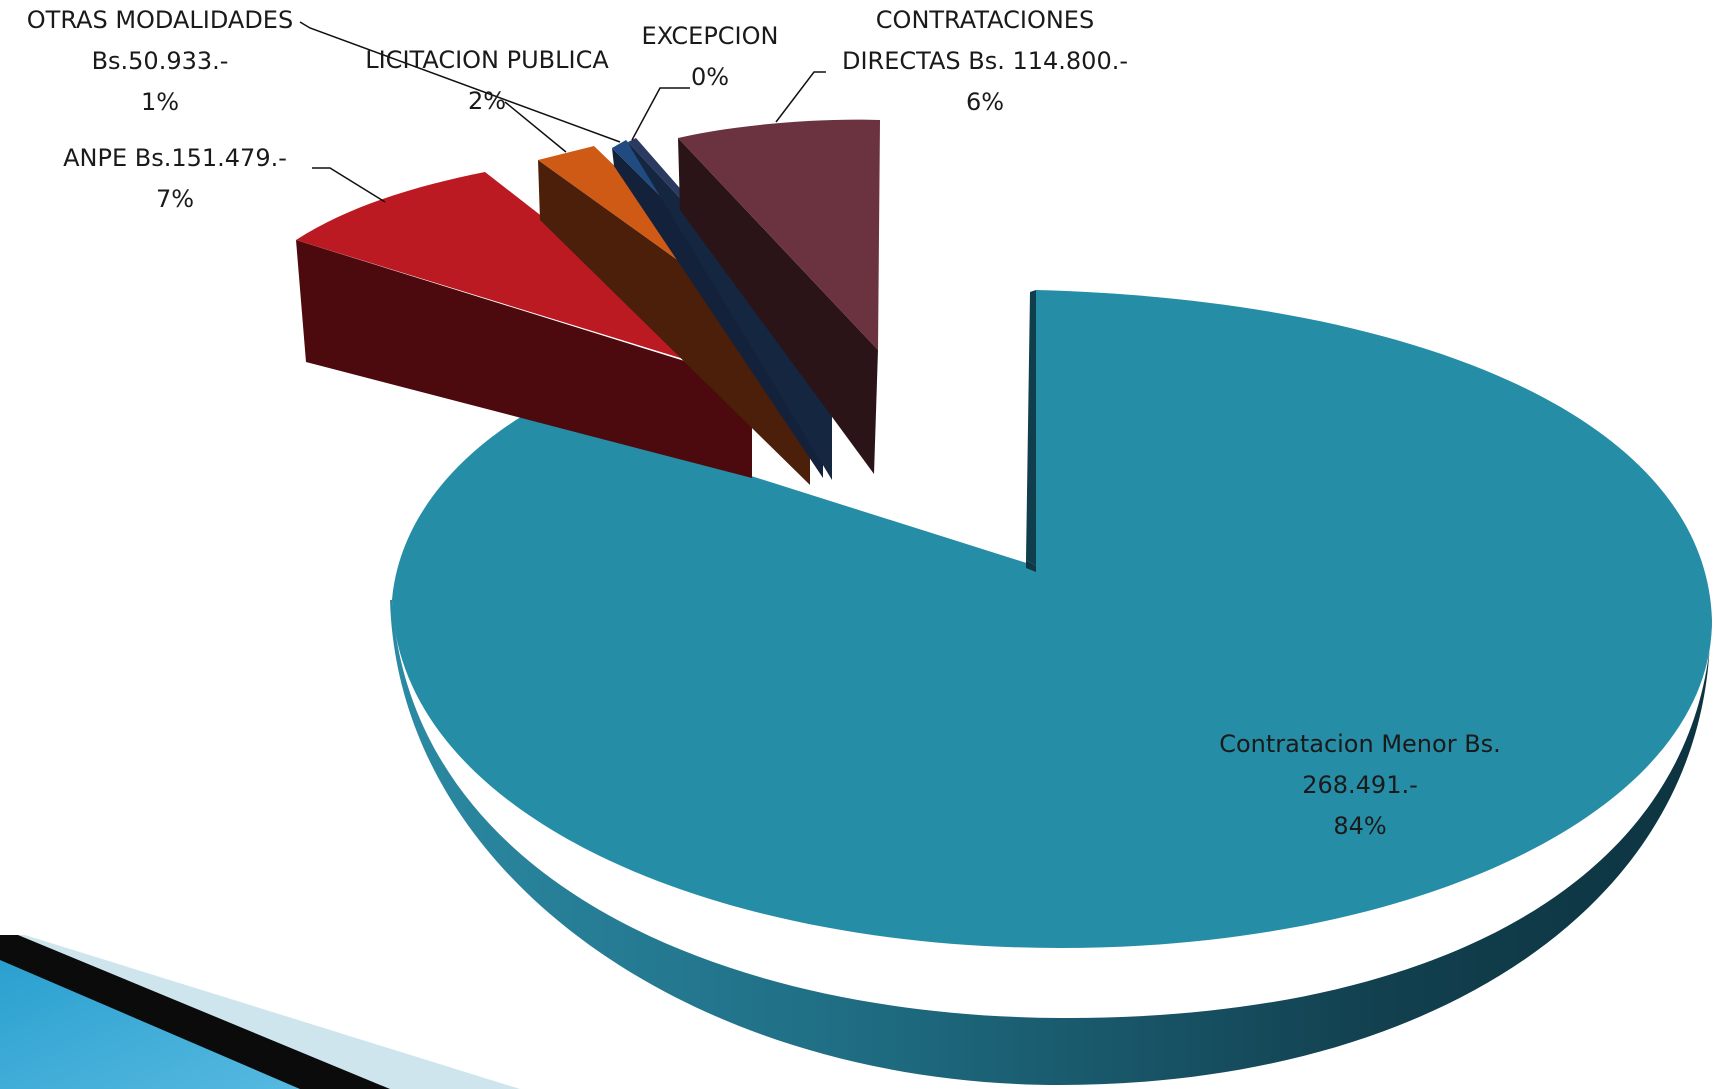  I want to click on label-menor-percent: 84%, so click(1360, 826).